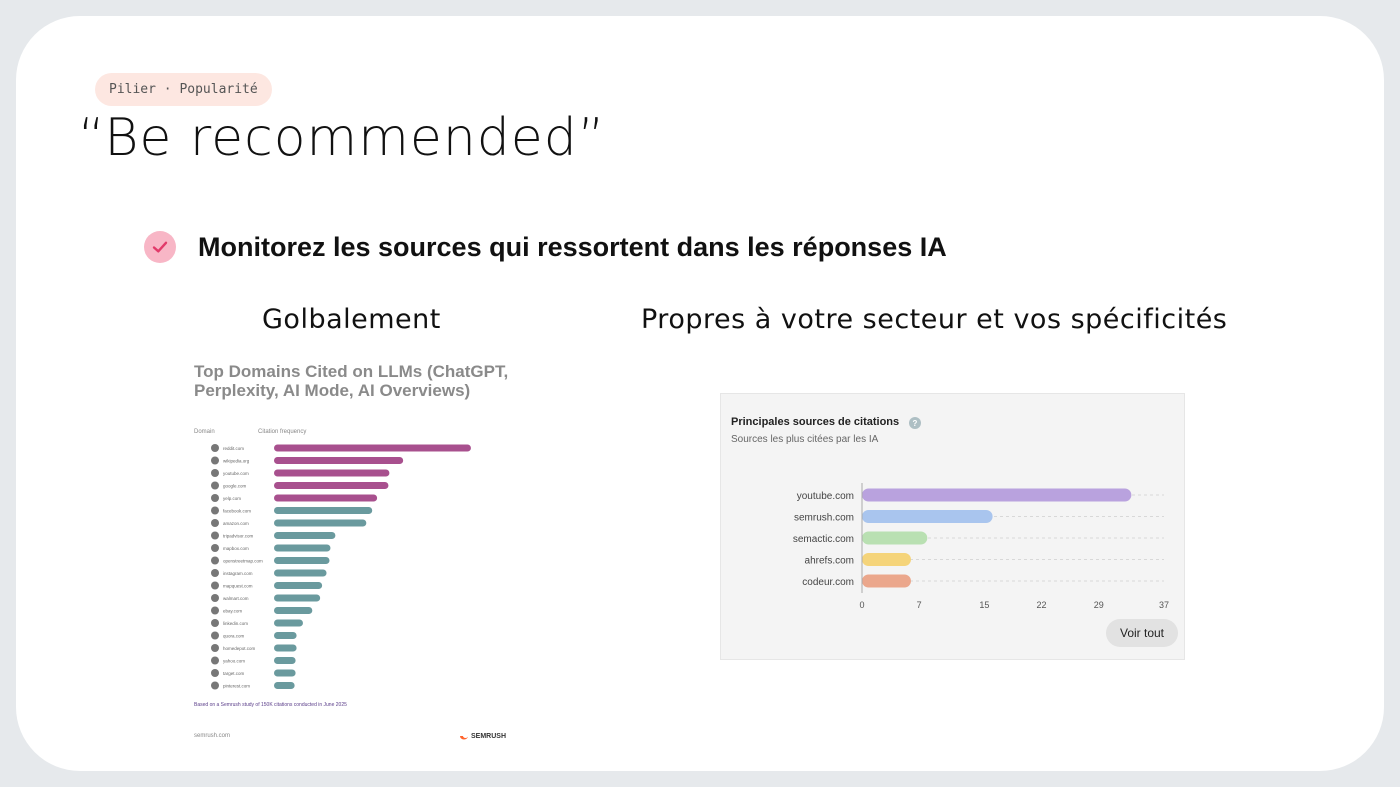 The height and width of the screenshot is (787, 1400). I want to click on domain-label: walmart.com, so click(236, 598).